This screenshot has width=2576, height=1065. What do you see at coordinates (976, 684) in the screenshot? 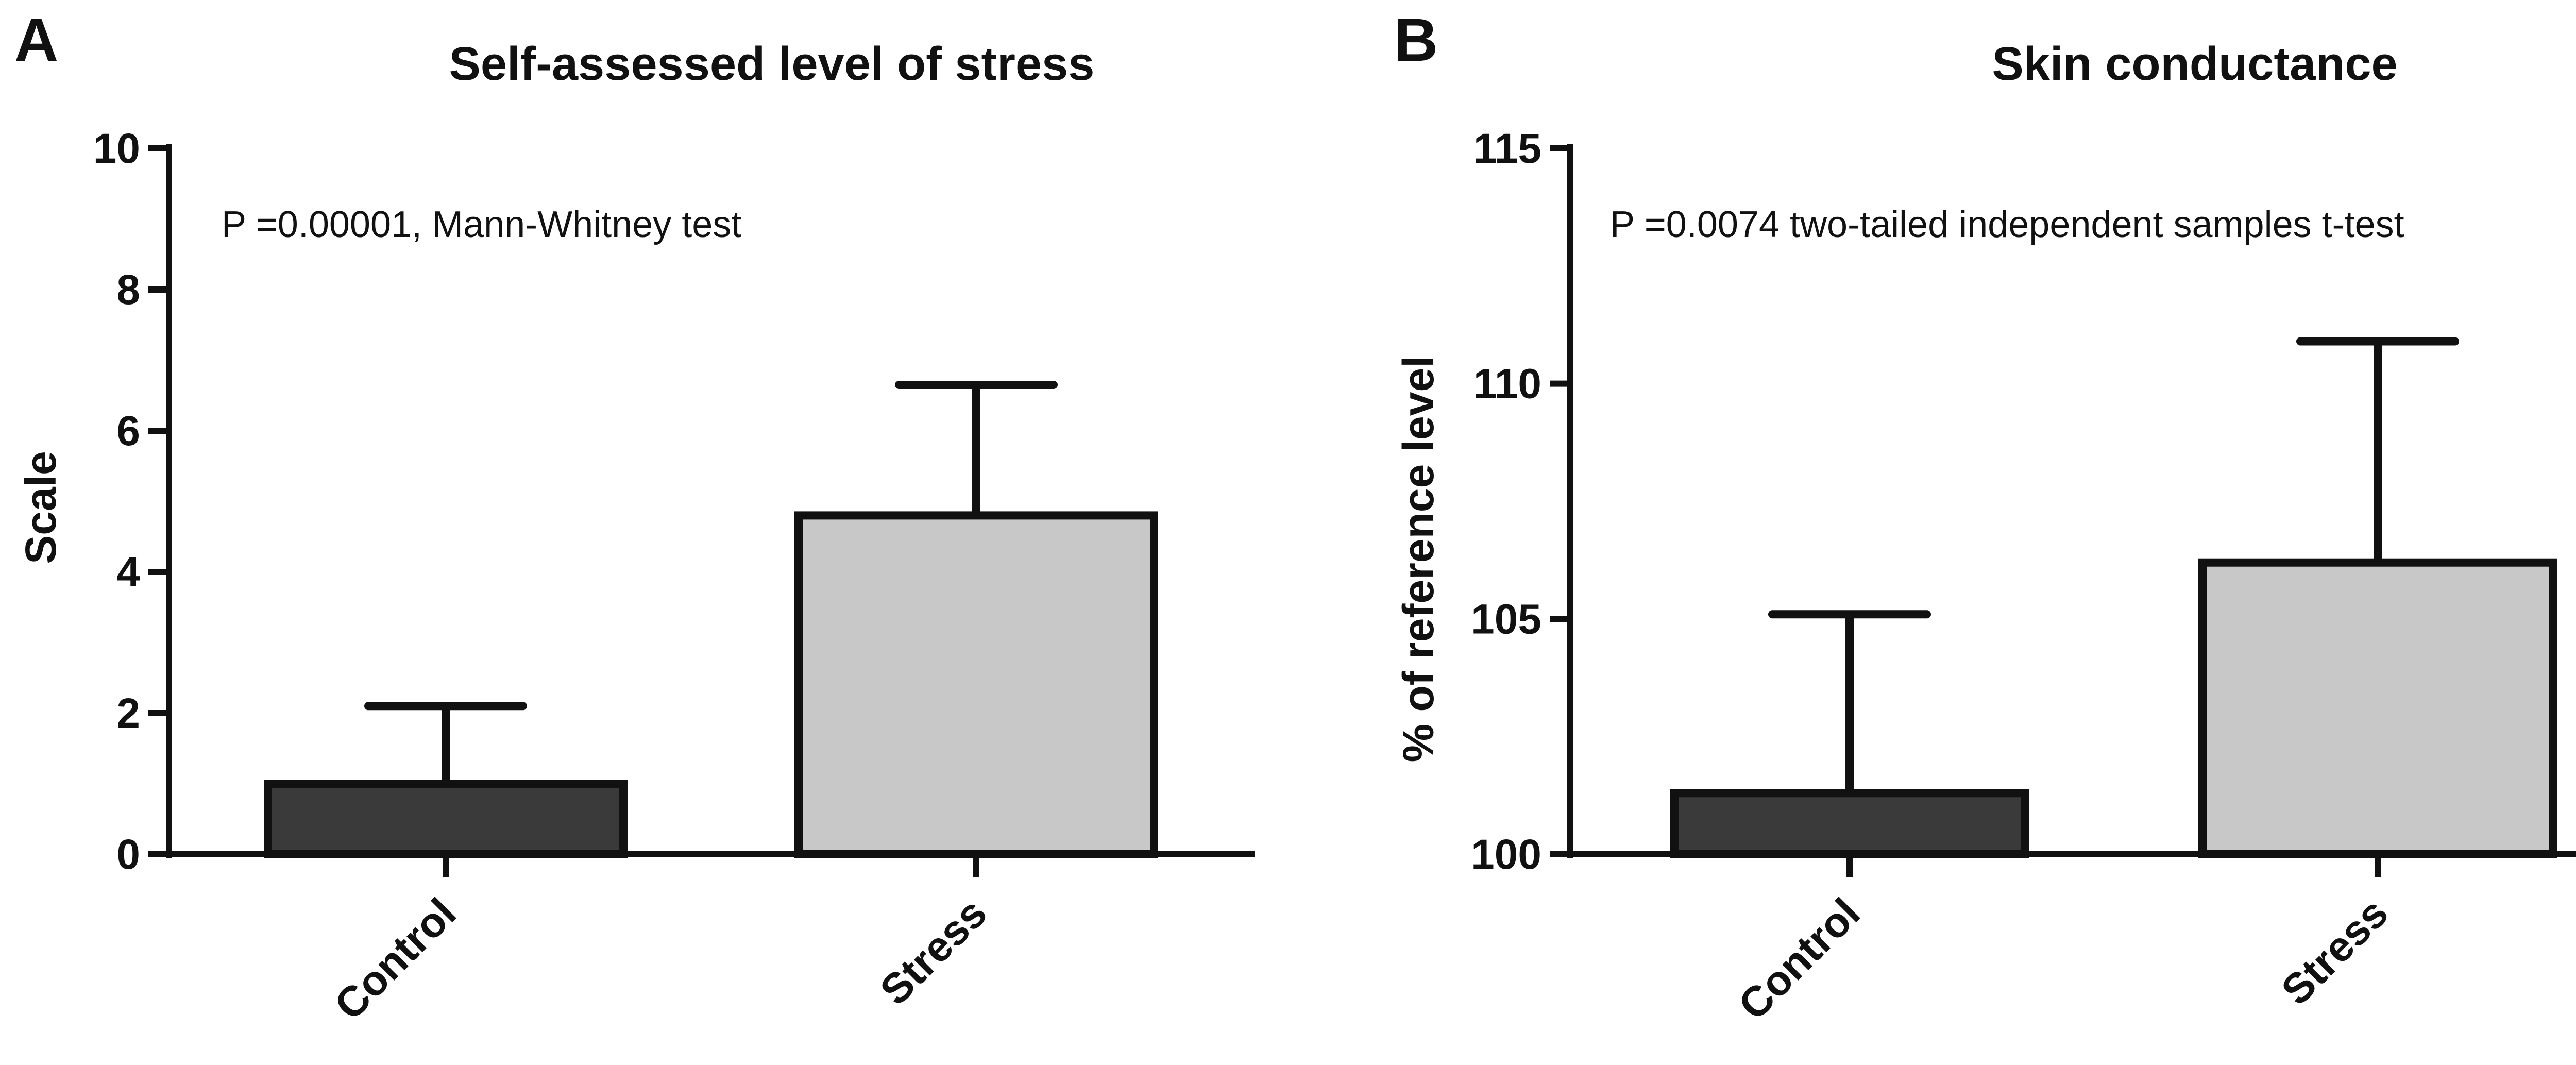
I see `panel-a-stress-bar` at bounding box center [976, 684].